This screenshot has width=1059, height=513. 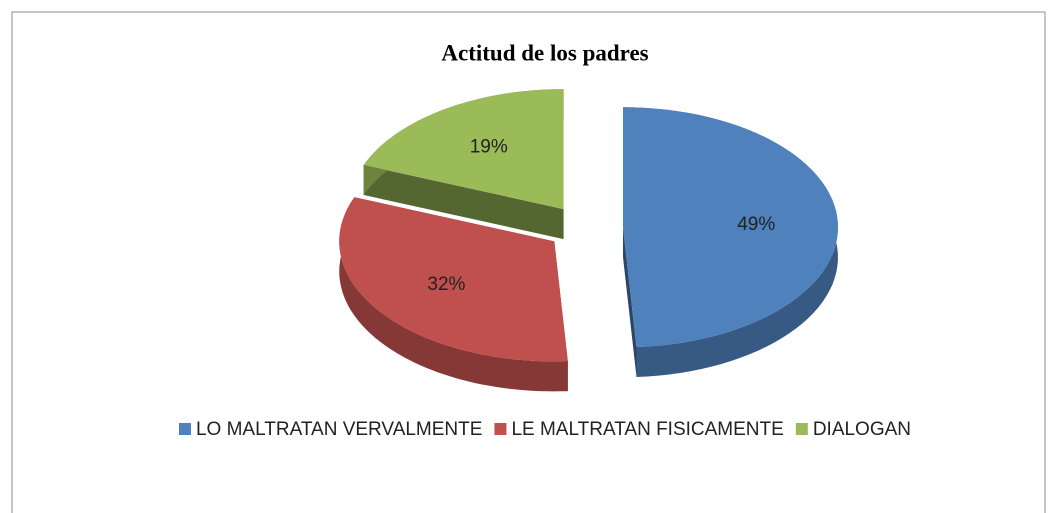 What do you see at coordinates (489, 147) in the screenshot?
I see `data-label: 19%` at bounding box center [489, 147].